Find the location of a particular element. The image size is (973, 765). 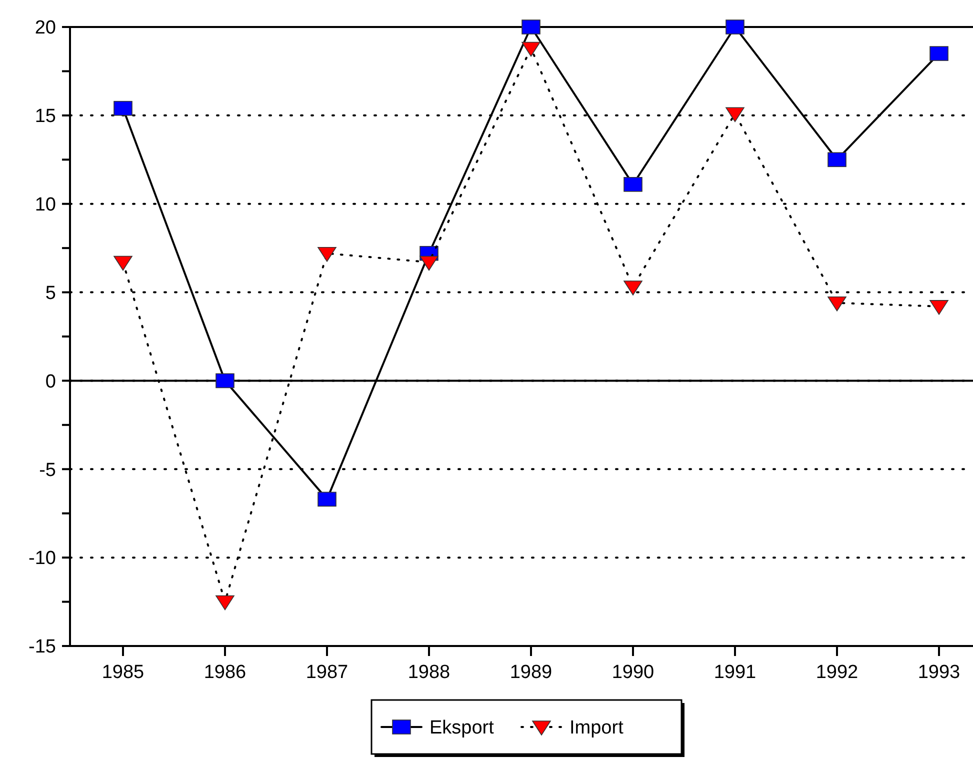

x-tick-label: 1992 is located at coordinates (837, 672).